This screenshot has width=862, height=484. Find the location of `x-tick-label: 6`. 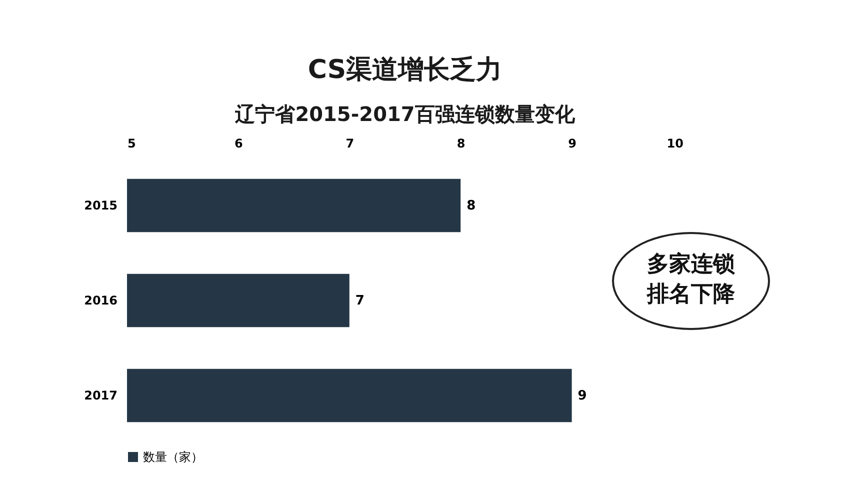

x-tick-label: 6 is located at coordinates (238, 143).